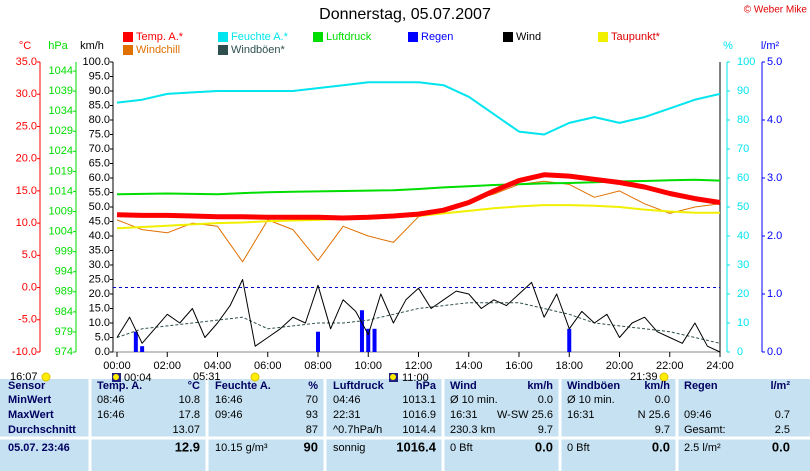  I want to click on table-cell: 0 Bft, so click(461, 448).